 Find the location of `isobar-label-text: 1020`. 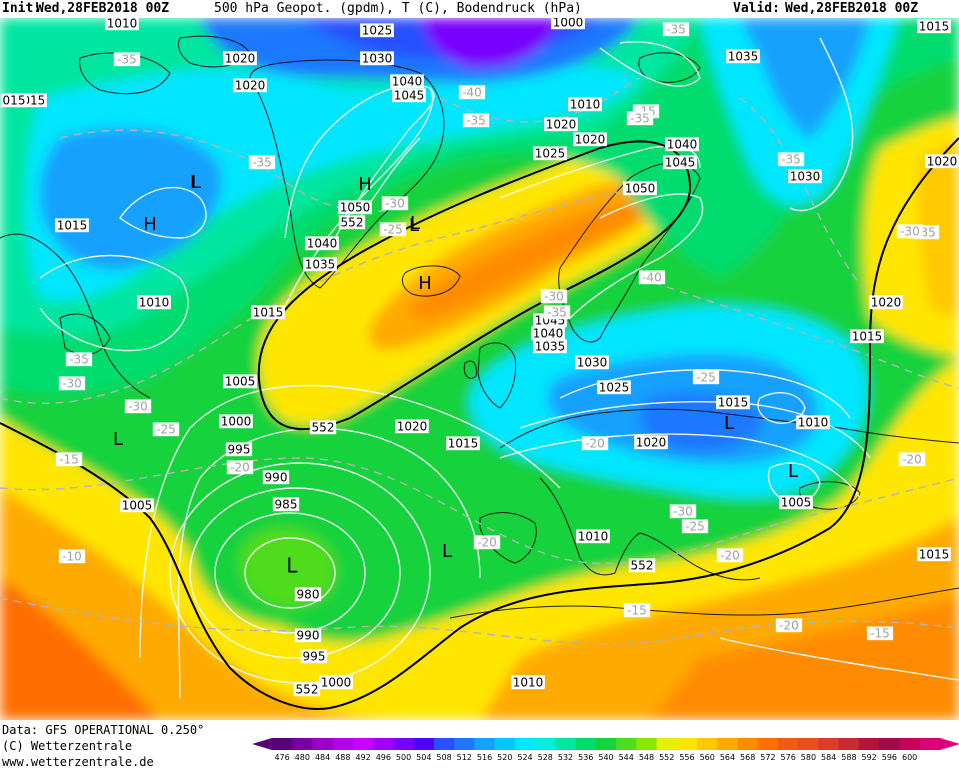

isobar-label-text: 1020 is located at coordinates (886, 303).